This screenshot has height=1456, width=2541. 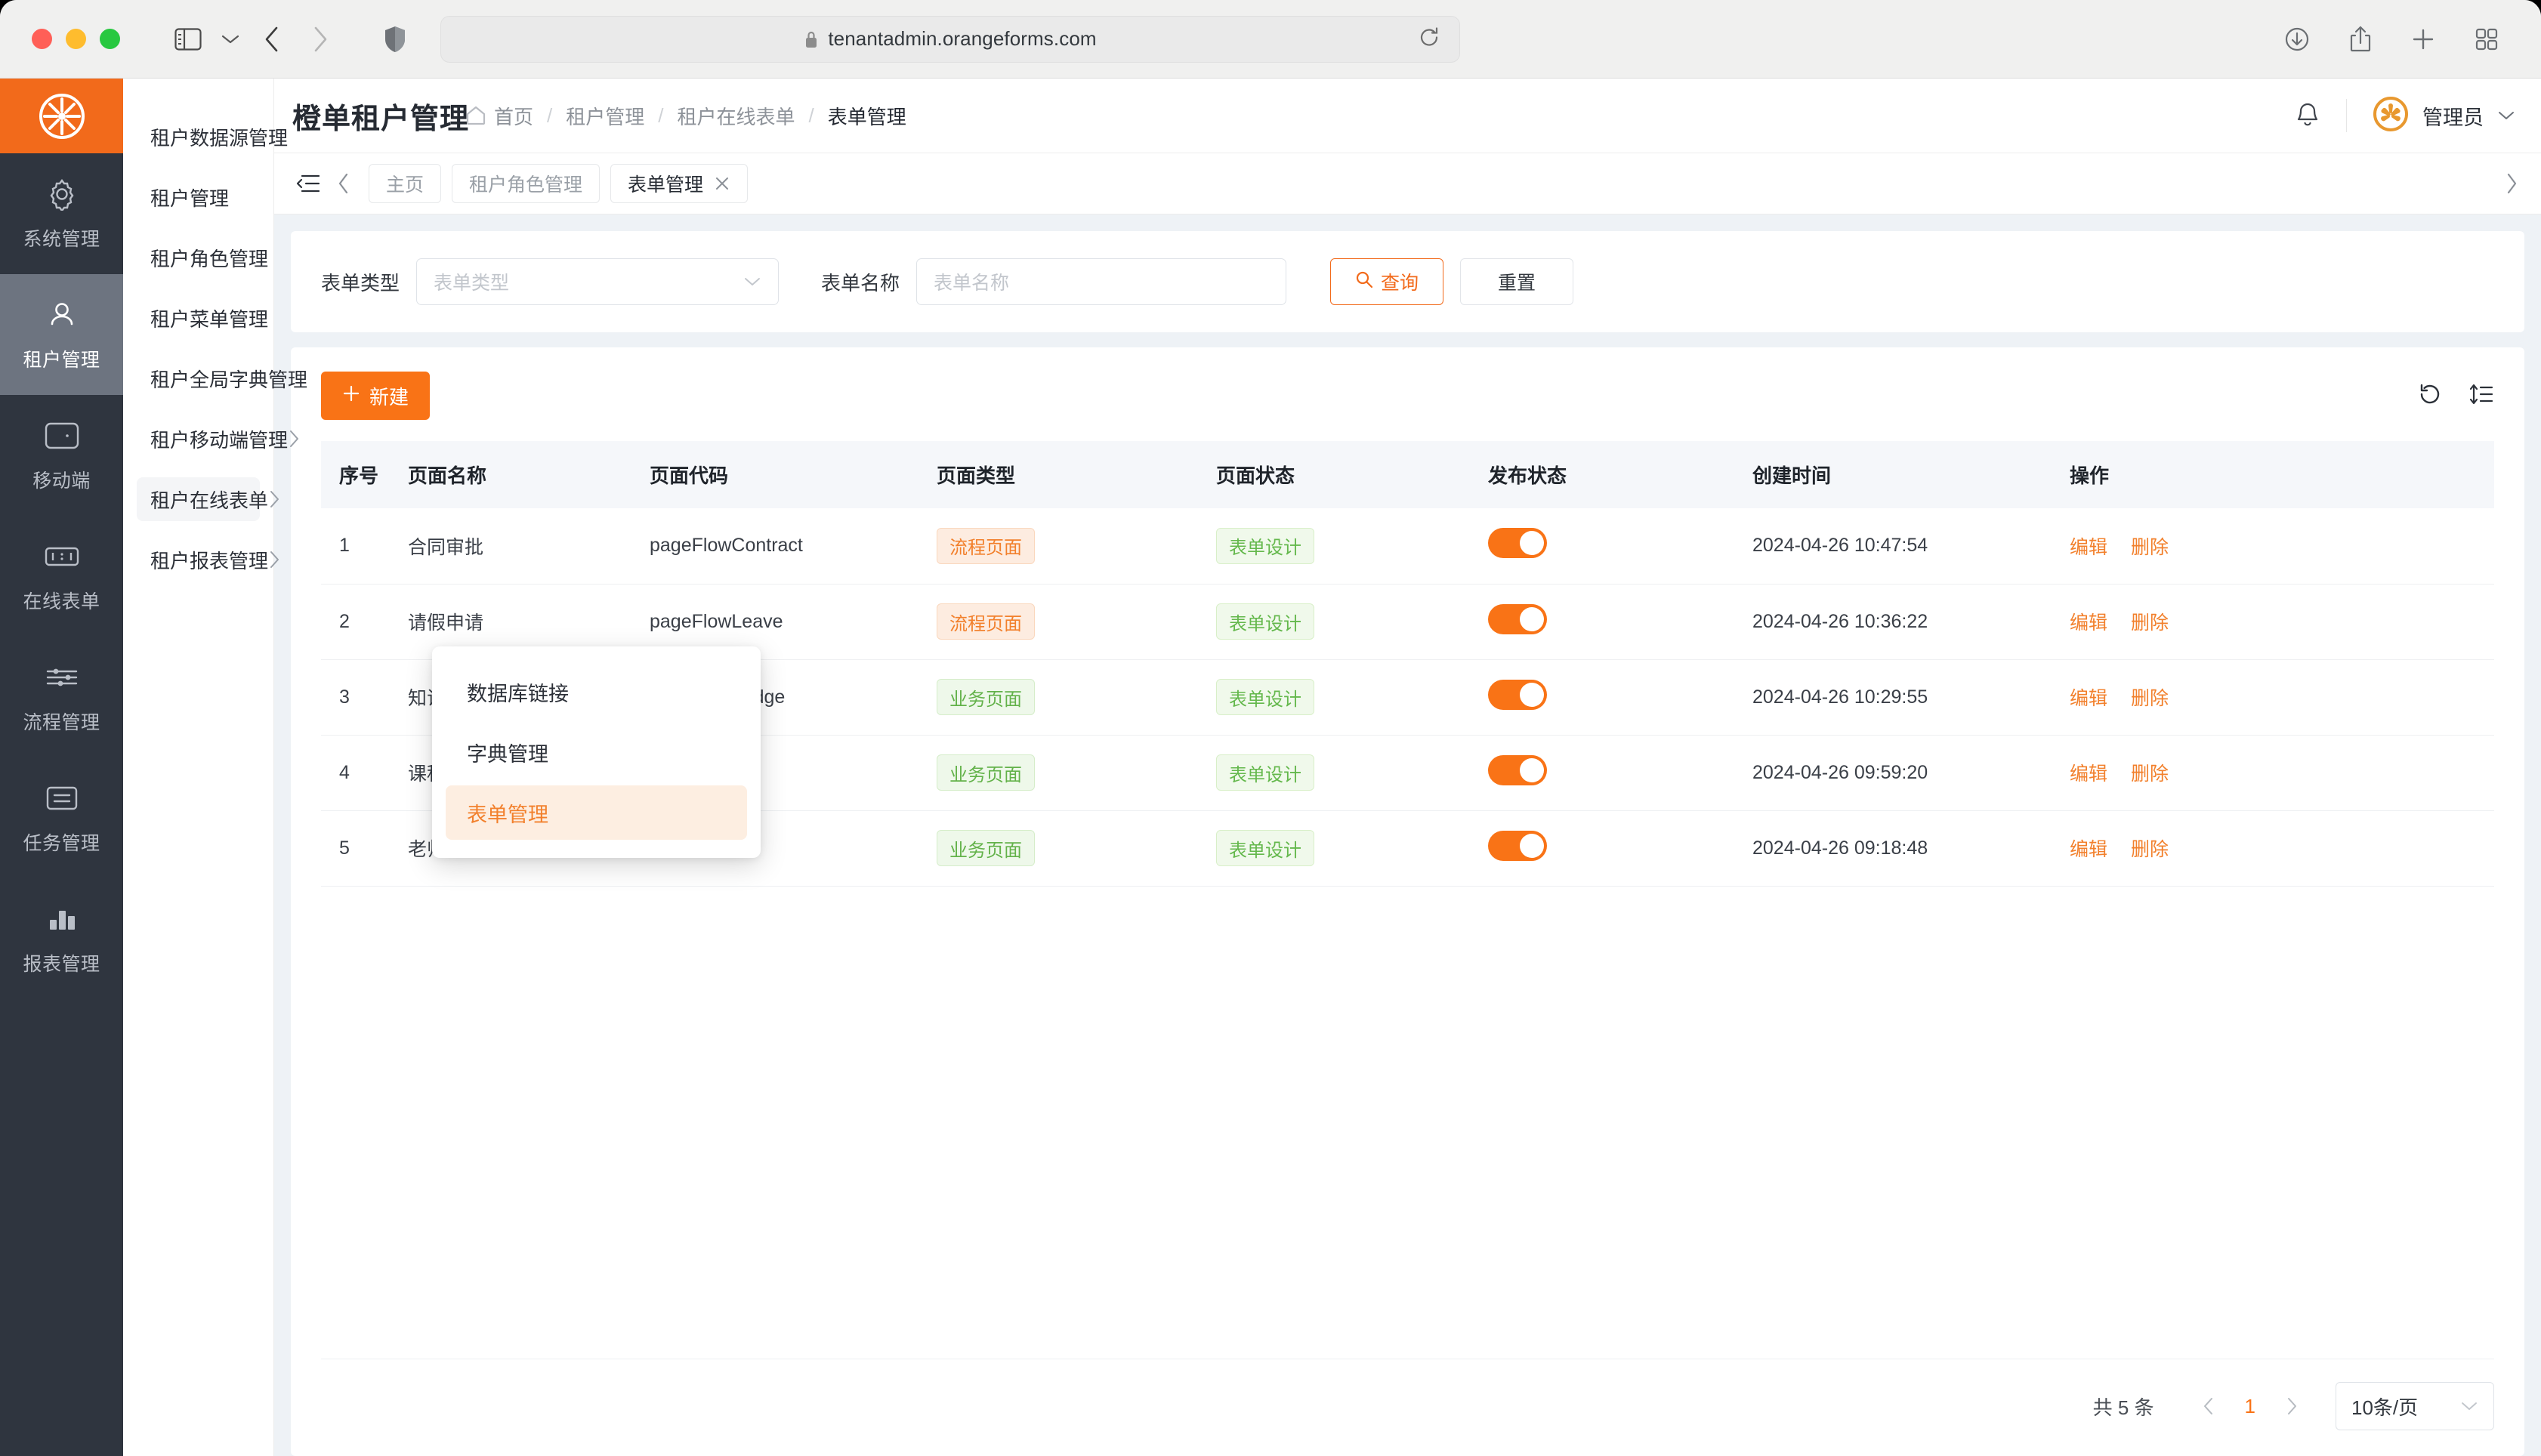 What do you see at coordinates (202, 257) in the screenshot?
I see `submenu-item-role: 租户角色管理` at bounding box center [202, 257].